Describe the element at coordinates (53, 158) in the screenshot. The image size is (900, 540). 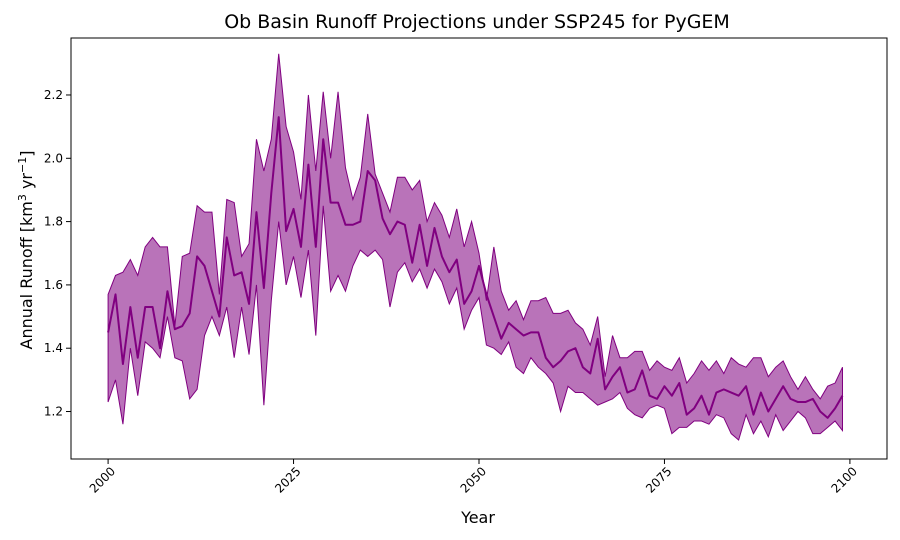
I see `y-tick-label: 2.0` at that location.